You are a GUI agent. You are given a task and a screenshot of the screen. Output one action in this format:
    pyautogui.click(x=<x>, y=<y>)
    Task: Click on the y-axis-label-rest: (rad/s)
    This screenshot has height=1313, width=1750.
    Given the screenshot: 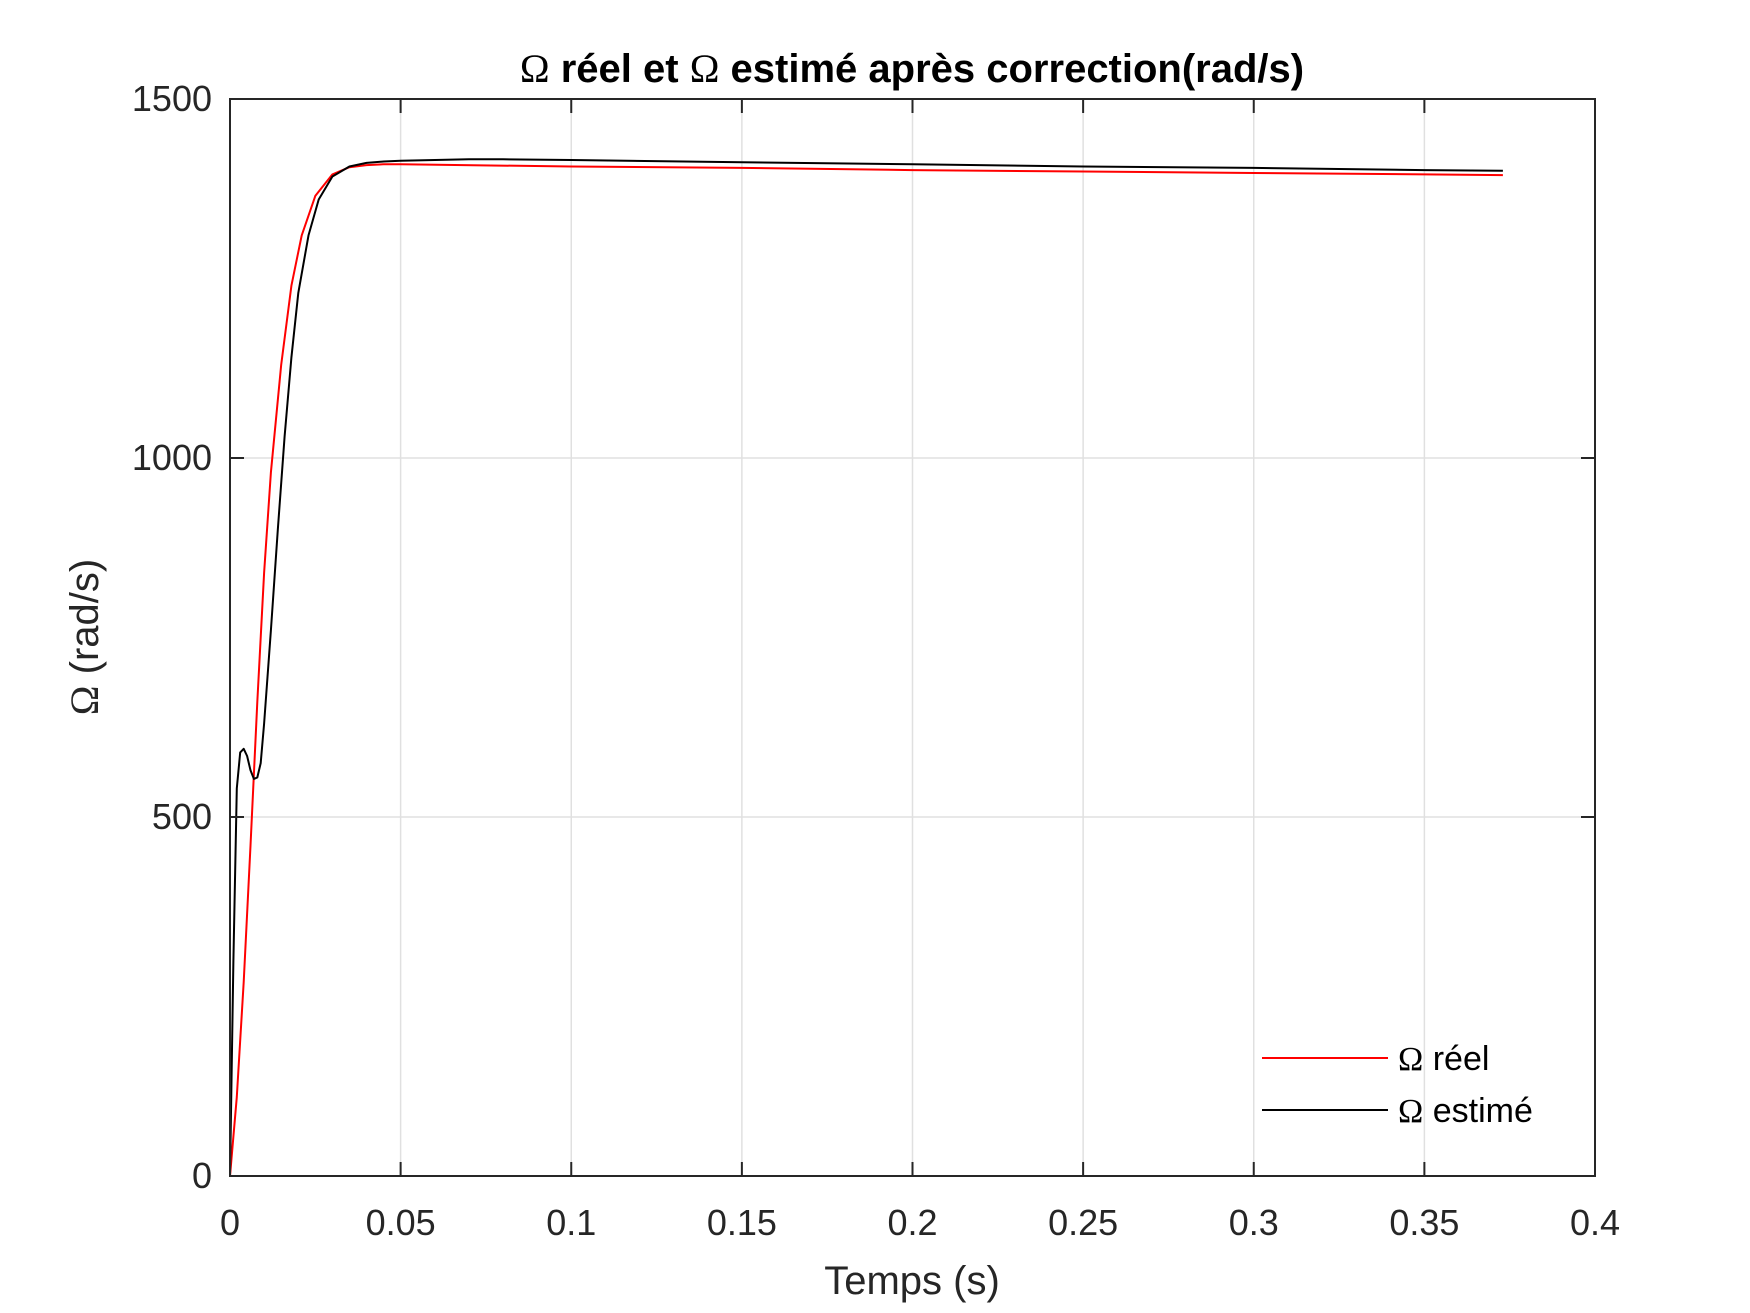 What is the action you would take?
    pyautogui.click(x=85, y=622)
    